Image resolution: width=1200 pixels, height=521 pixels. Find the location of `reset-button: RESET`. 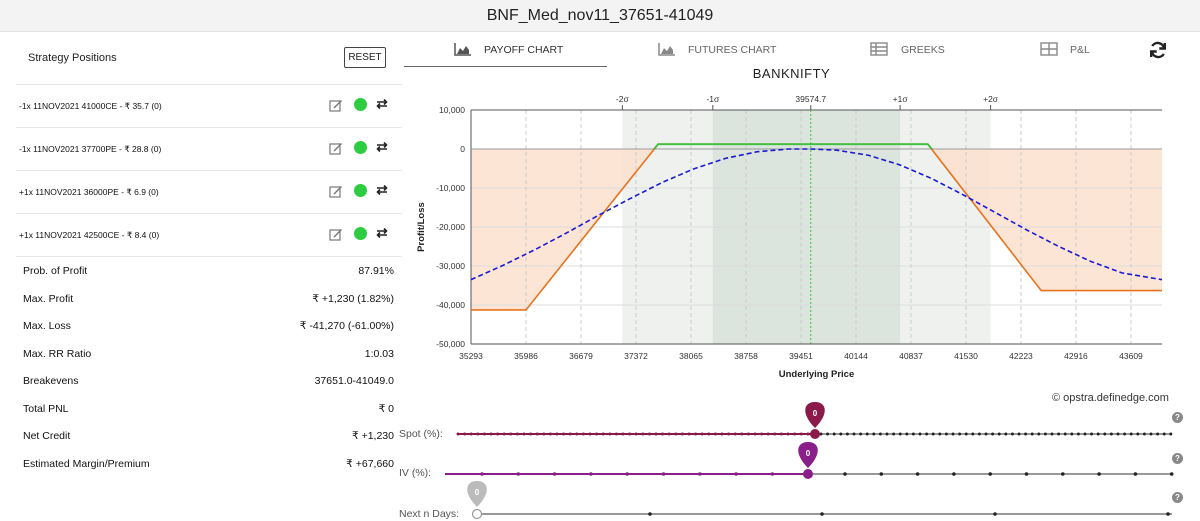

reset-button: RESET is located at coordinates (365, 57).